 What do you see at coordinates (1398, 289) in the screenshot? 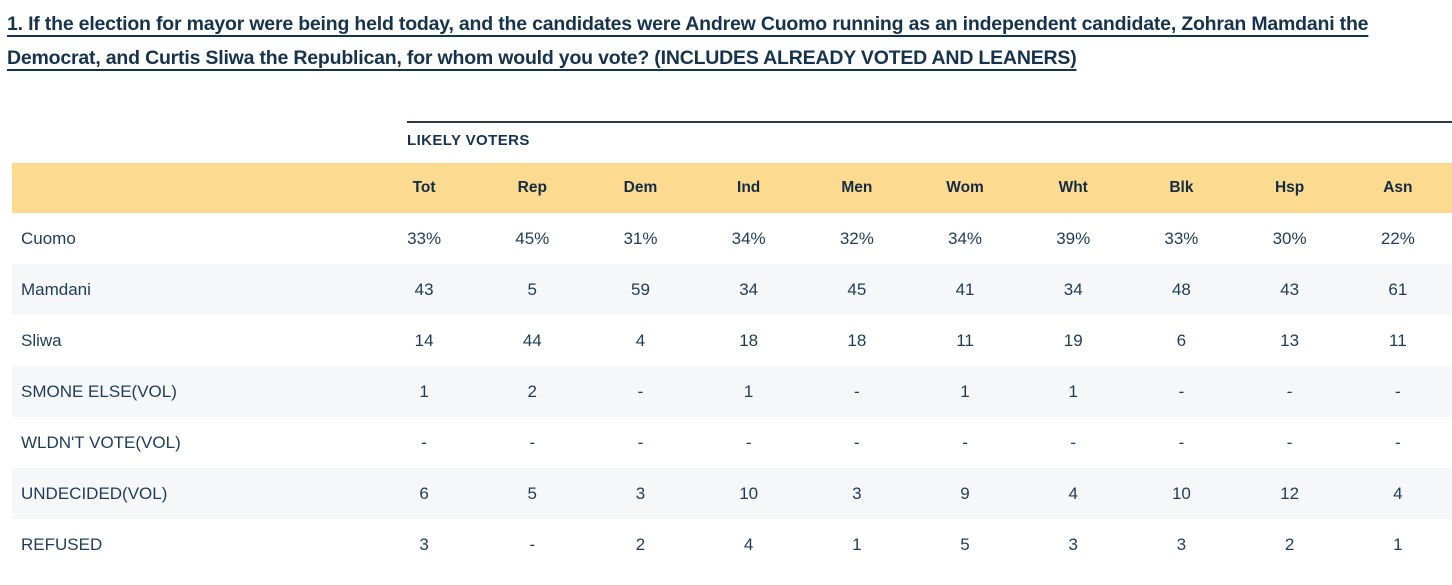
I see `cell-value: 61` at bounding box center [1398, 289].